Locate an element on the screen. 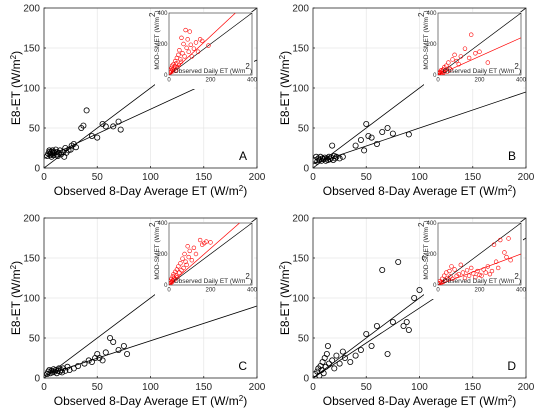 This screenshot has height=409, width=550. inset-x-tick-label: 200 is located at coordinates (210, 291).